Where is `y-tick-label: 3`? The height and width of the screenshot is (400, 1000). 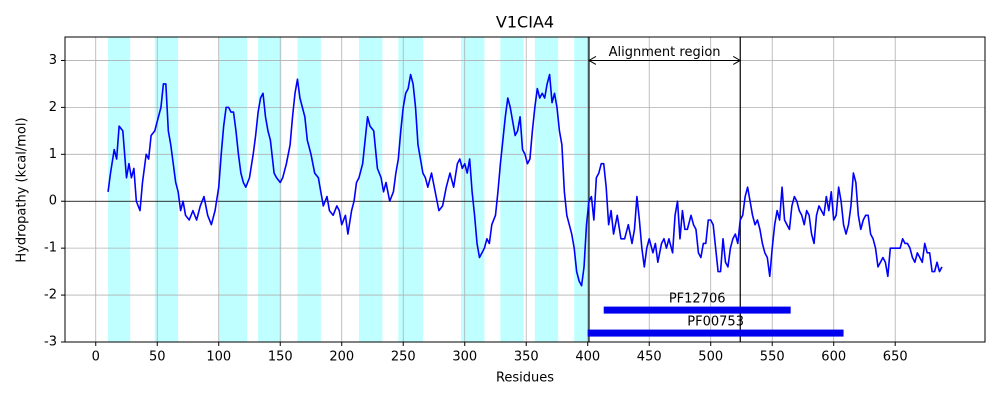
y-tick-label: 3 is located at coordinates (53, 60).